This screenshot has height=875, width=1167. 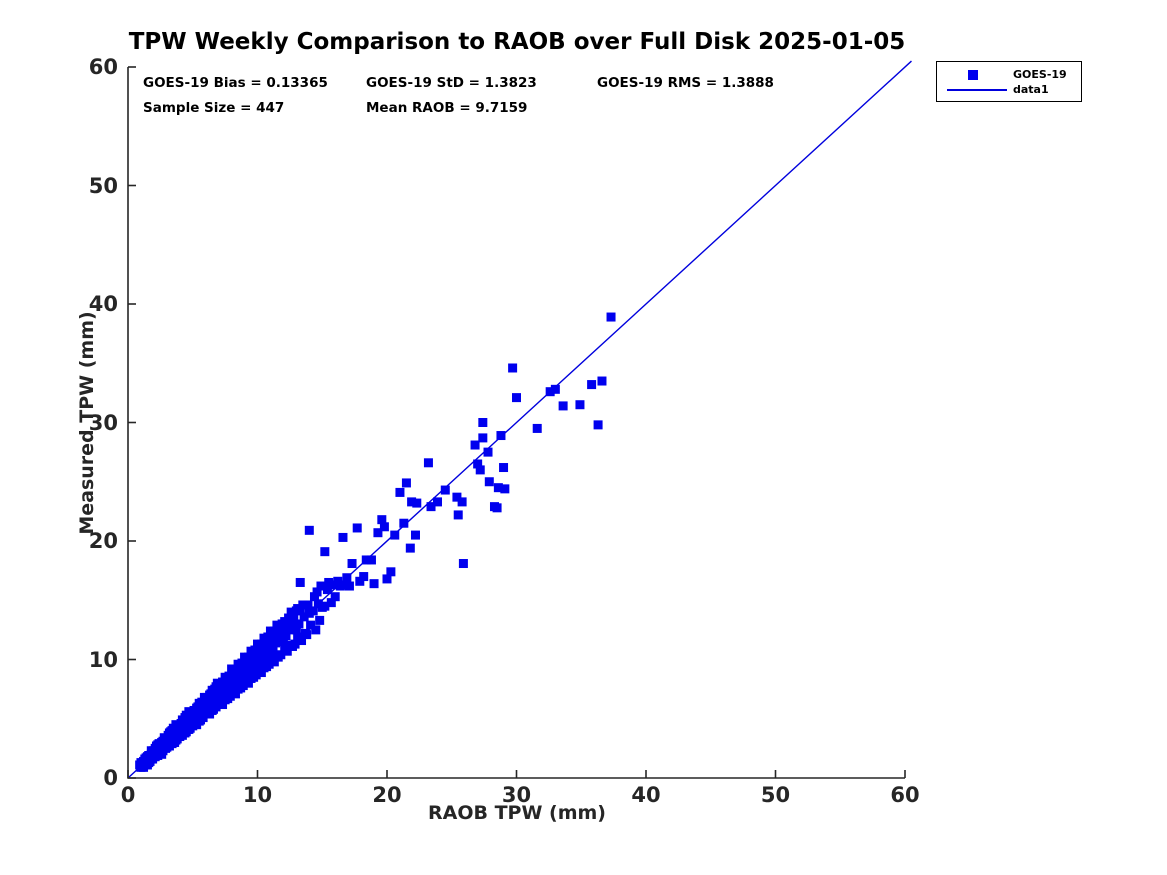 What do you see at coordinates (447, 108) in the screenshot?
I see `stat-mean-raob: Mean RAOB = 9.7159` at bounding box center [447, 108].